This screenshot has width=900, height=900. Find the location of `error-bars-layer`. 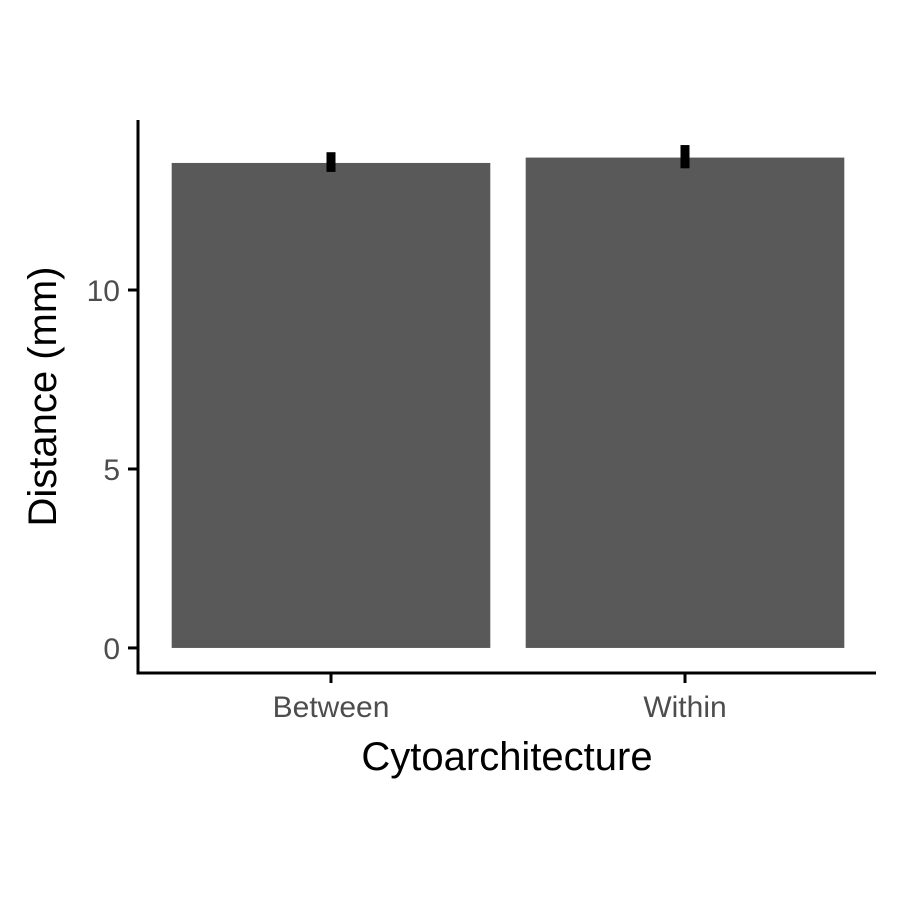

error-bars-layer is located at coordinates (508, 158).